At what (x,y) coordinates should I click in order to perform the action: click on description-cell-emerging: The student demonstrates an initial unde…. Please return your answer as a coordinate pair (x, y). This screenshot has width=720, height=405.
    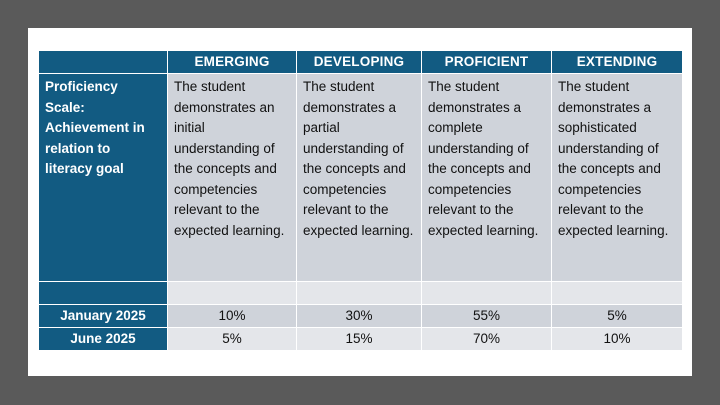
    Looking at the image, I should click on (232, 177).